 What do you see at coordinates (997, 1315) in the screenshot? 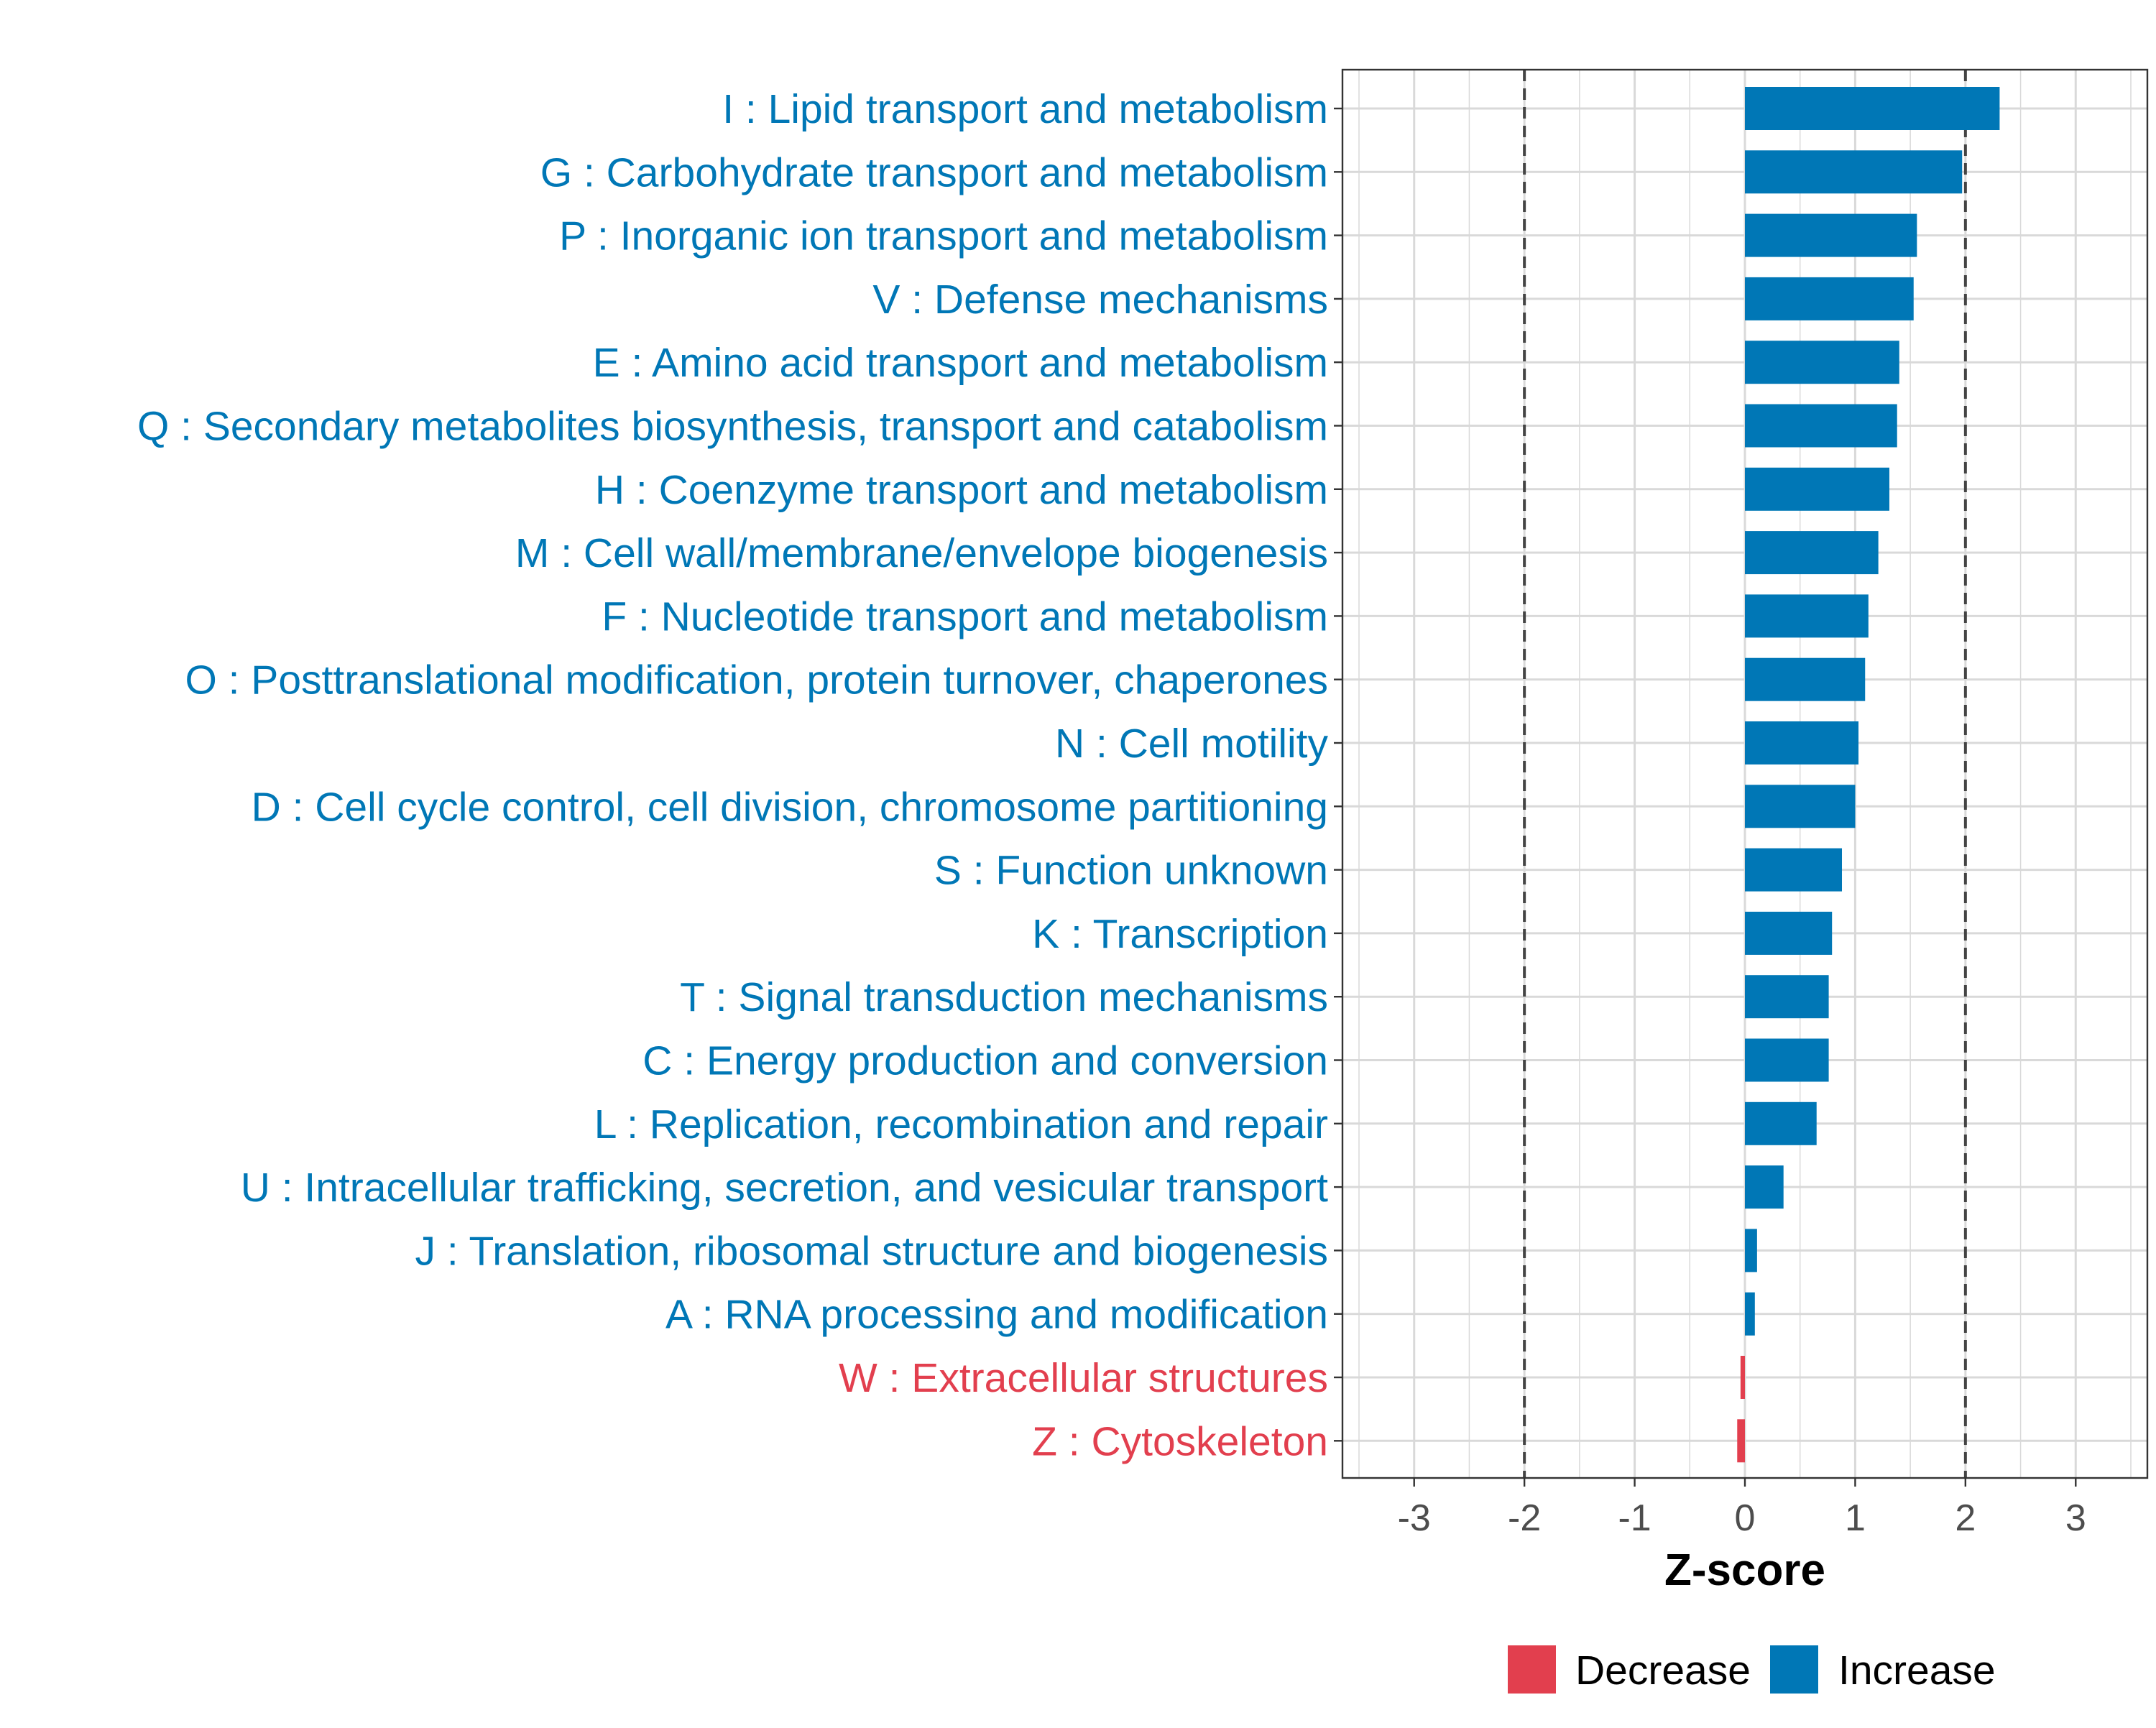
I see `category-label: A : RNA processing and modification` at bounding box center [997, 1315].